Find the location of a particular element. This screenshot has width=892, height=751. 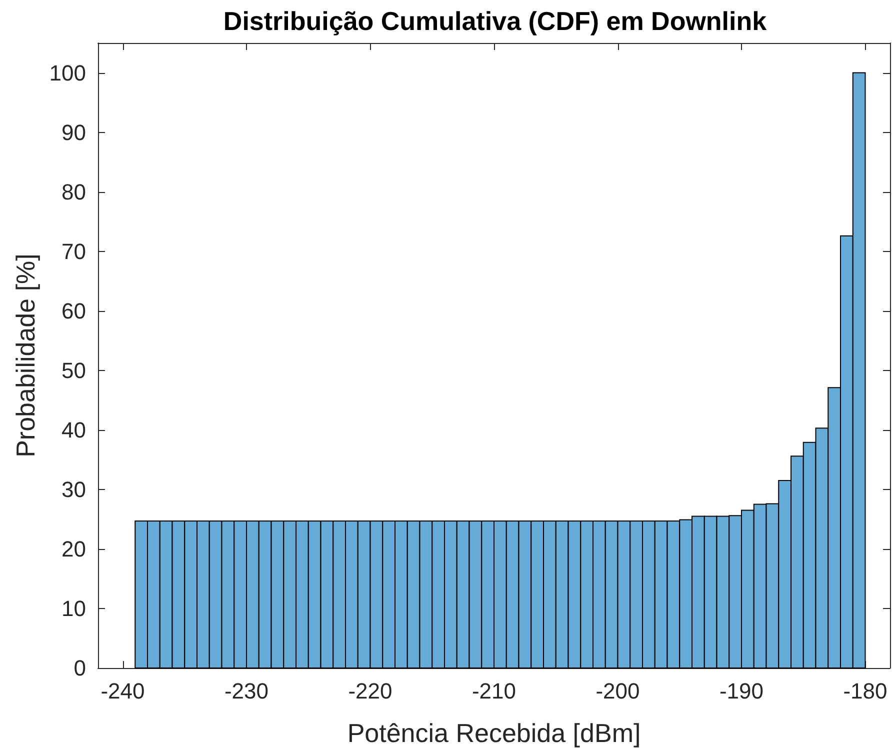

y-tick-label: 30 is located at coordinates (74, 489).